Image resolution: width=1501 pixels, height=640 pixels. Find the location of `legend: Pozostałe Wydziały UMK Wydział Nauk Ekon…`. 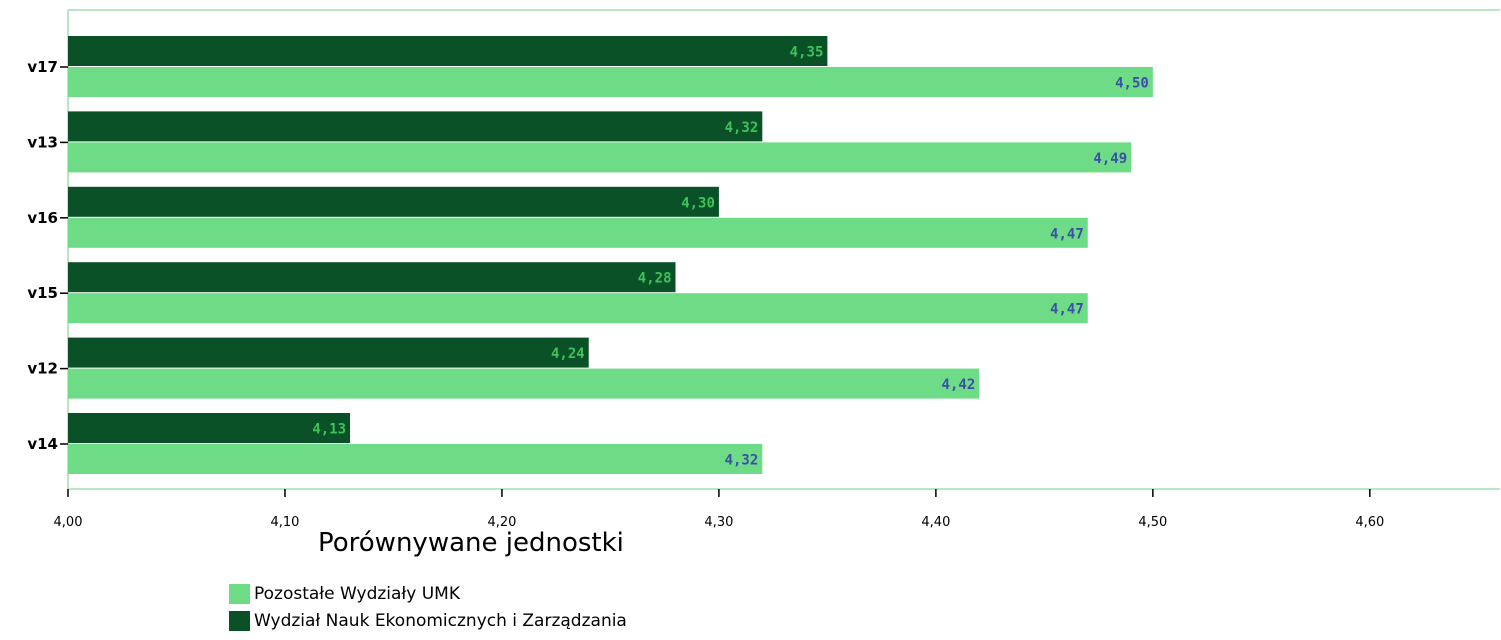

legend: Pozostałe Wydziały UMK Wydział Nauk Ekon… is located at coordinates (428, 607).